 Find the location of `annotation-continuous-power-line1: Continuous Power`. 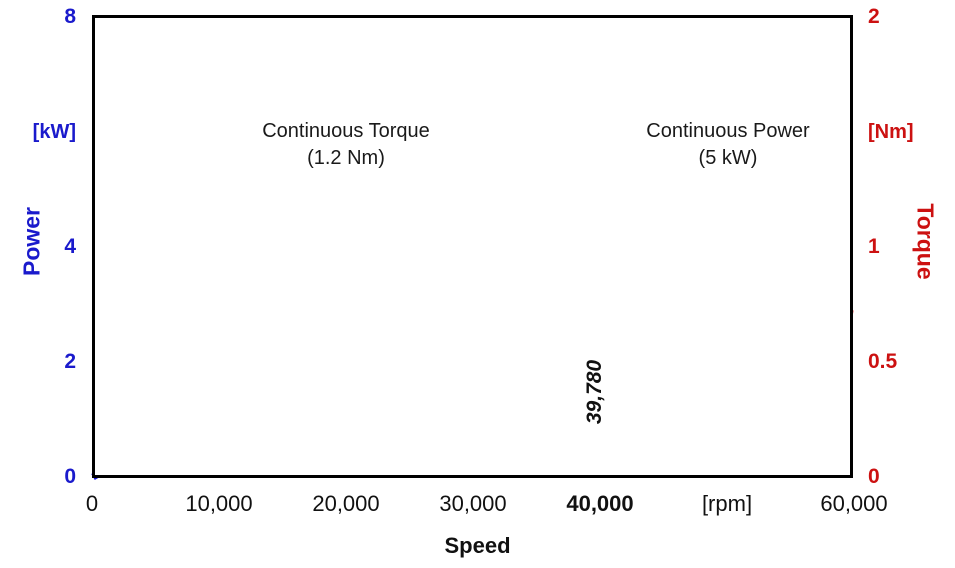

annotation-continuous-power-line1: Continuous Power is located at coordinates (728, 131).